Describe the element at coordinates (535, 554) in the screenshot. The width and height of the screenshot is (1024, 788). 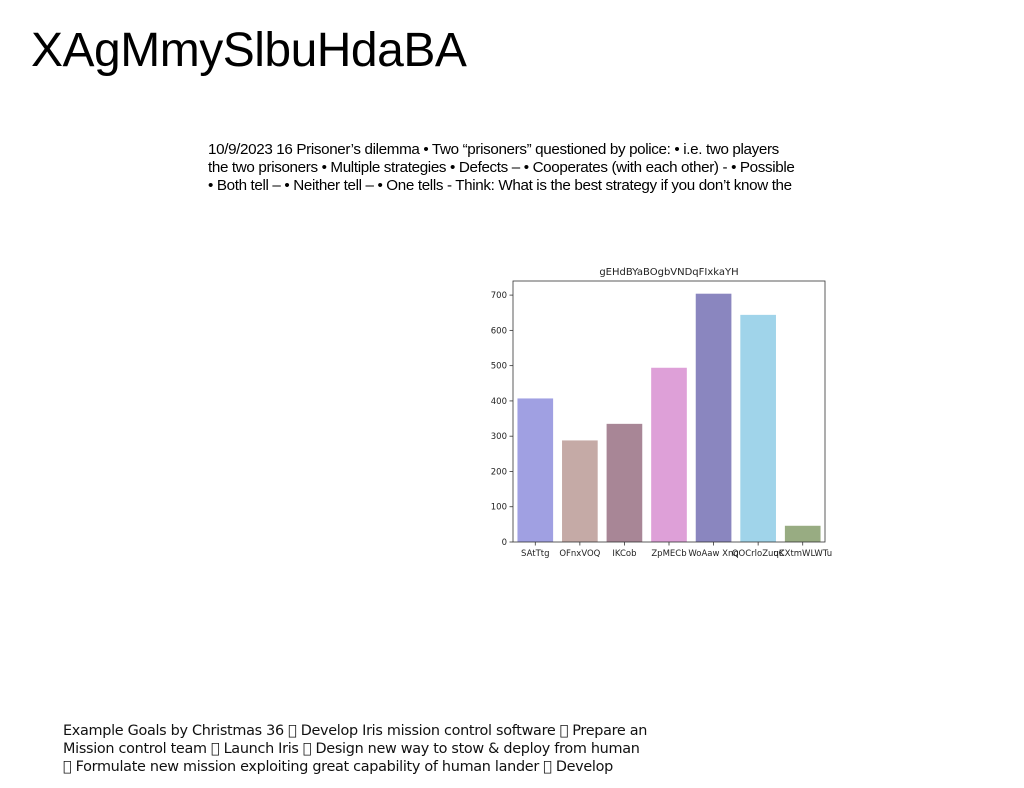
I see `x-tick-label: SAtTtg` at that location.